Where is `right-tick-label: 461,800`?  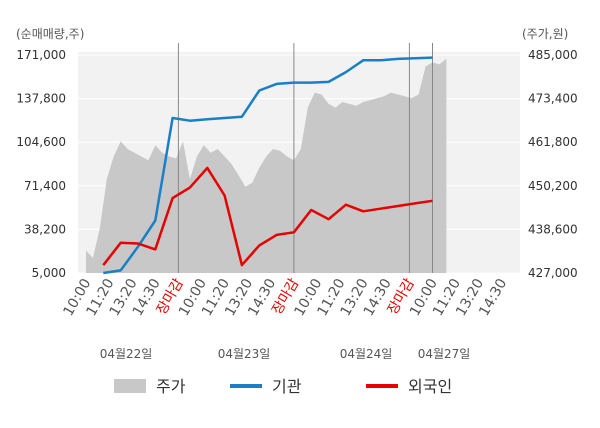 right-tick-label: 461,800 is located at coordinates (553, 142).